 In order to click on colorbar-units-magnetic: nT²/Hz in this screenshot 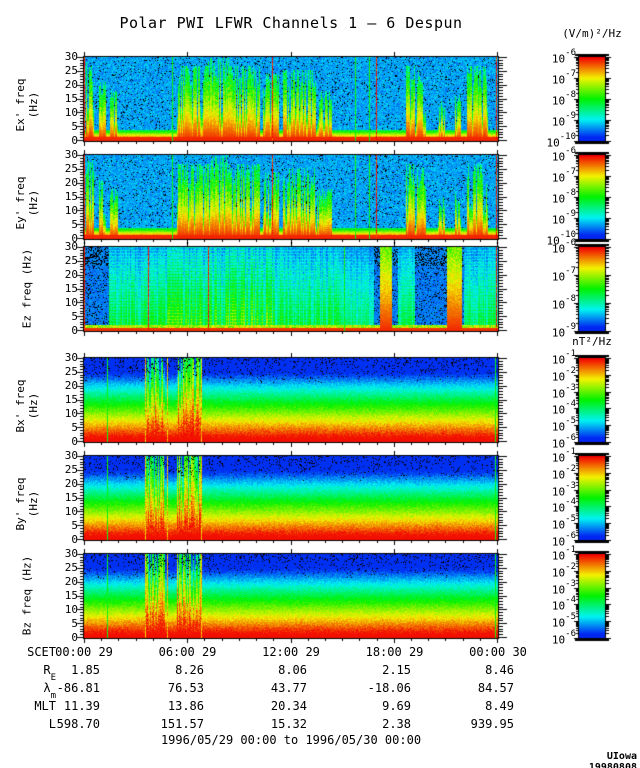, I will do `click(592, 341)`.